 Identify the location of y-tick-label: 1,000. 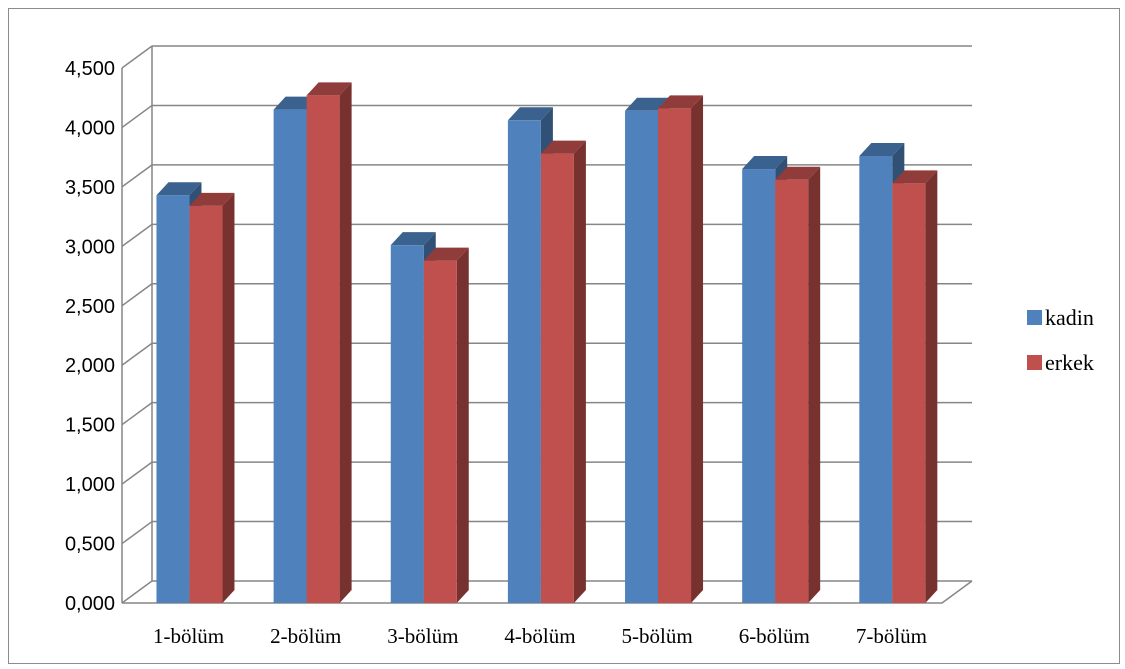
(90, 485).